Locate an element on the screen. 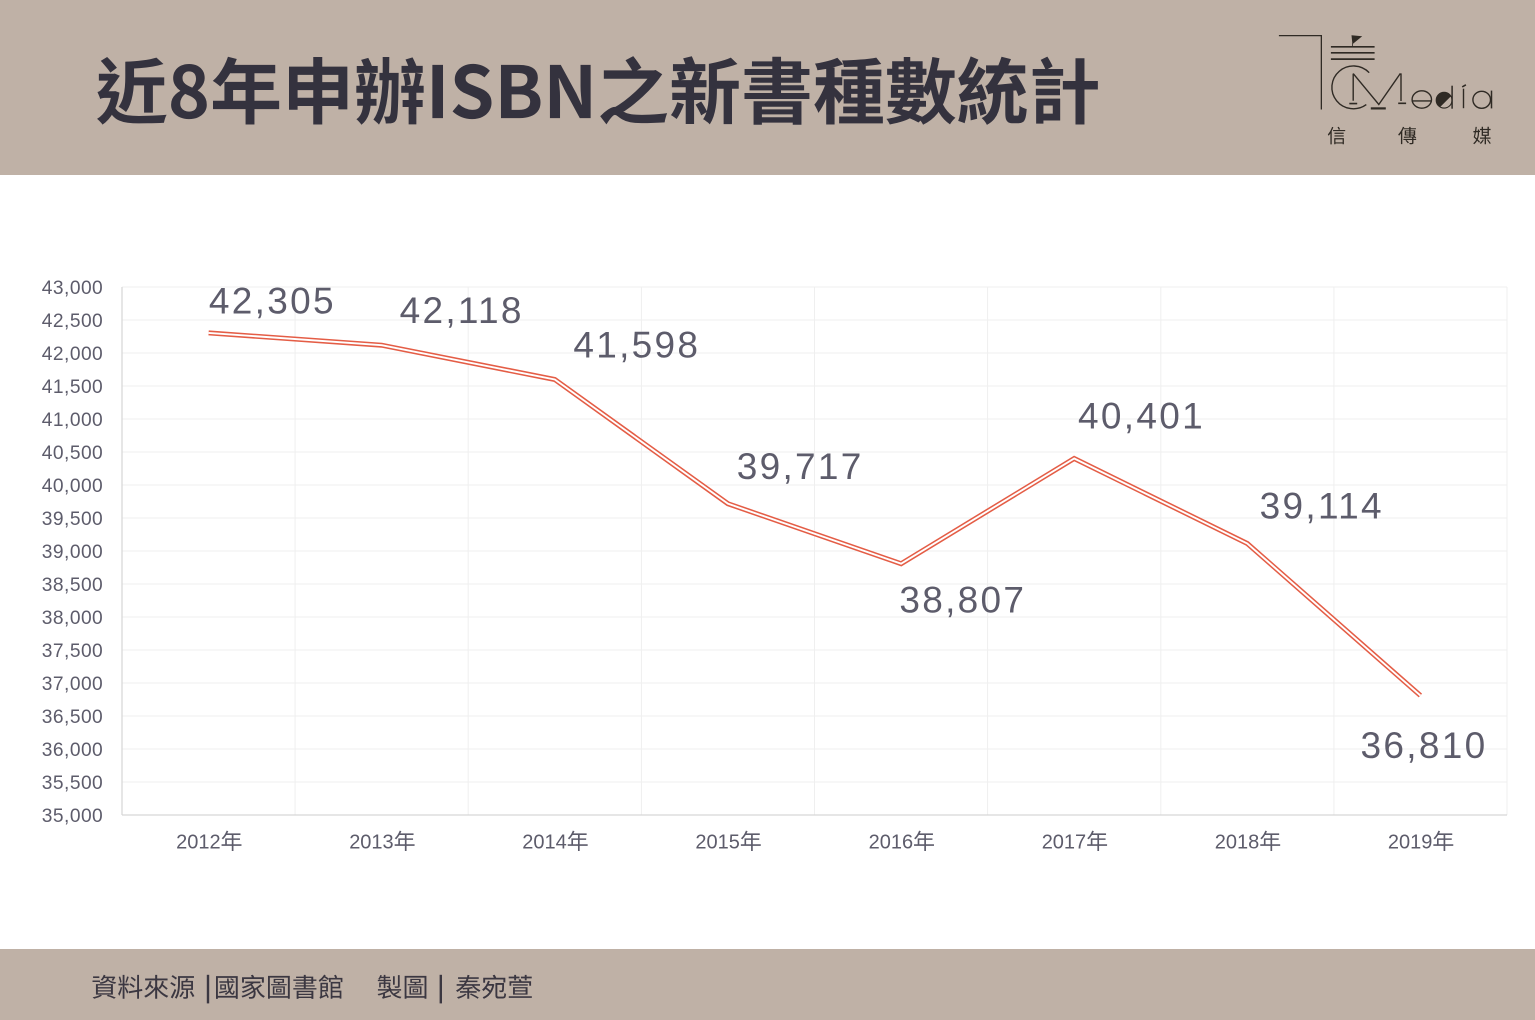 The image size is (1535, 1020). svg-text: 41,598 is located at coordinates (636, 345).